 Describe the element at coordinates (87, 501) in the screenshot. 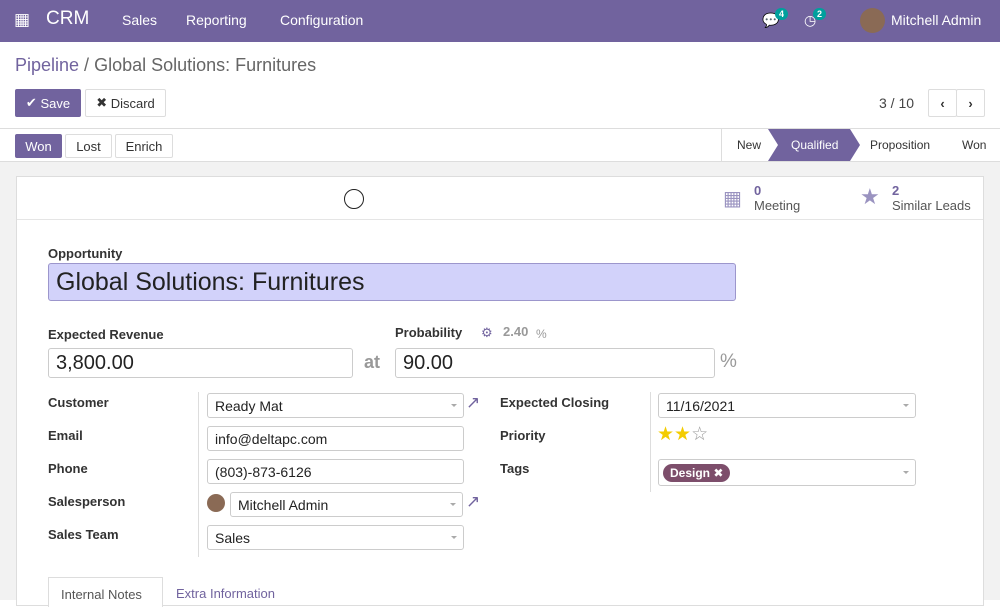

I see `salesperson-label: Salesperson` at that location.